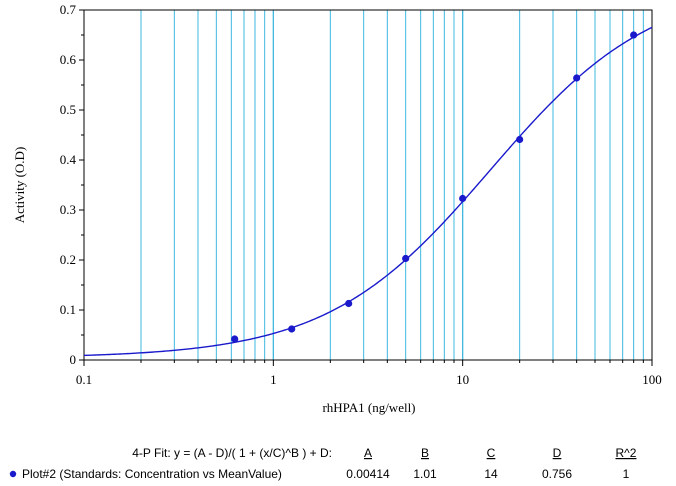 The width and height of the screenshot is (676, 486). What do you see at coordinates (626, 474) in the screenshot?
I see `fit-value: 1` at bounding box center [626, 474].